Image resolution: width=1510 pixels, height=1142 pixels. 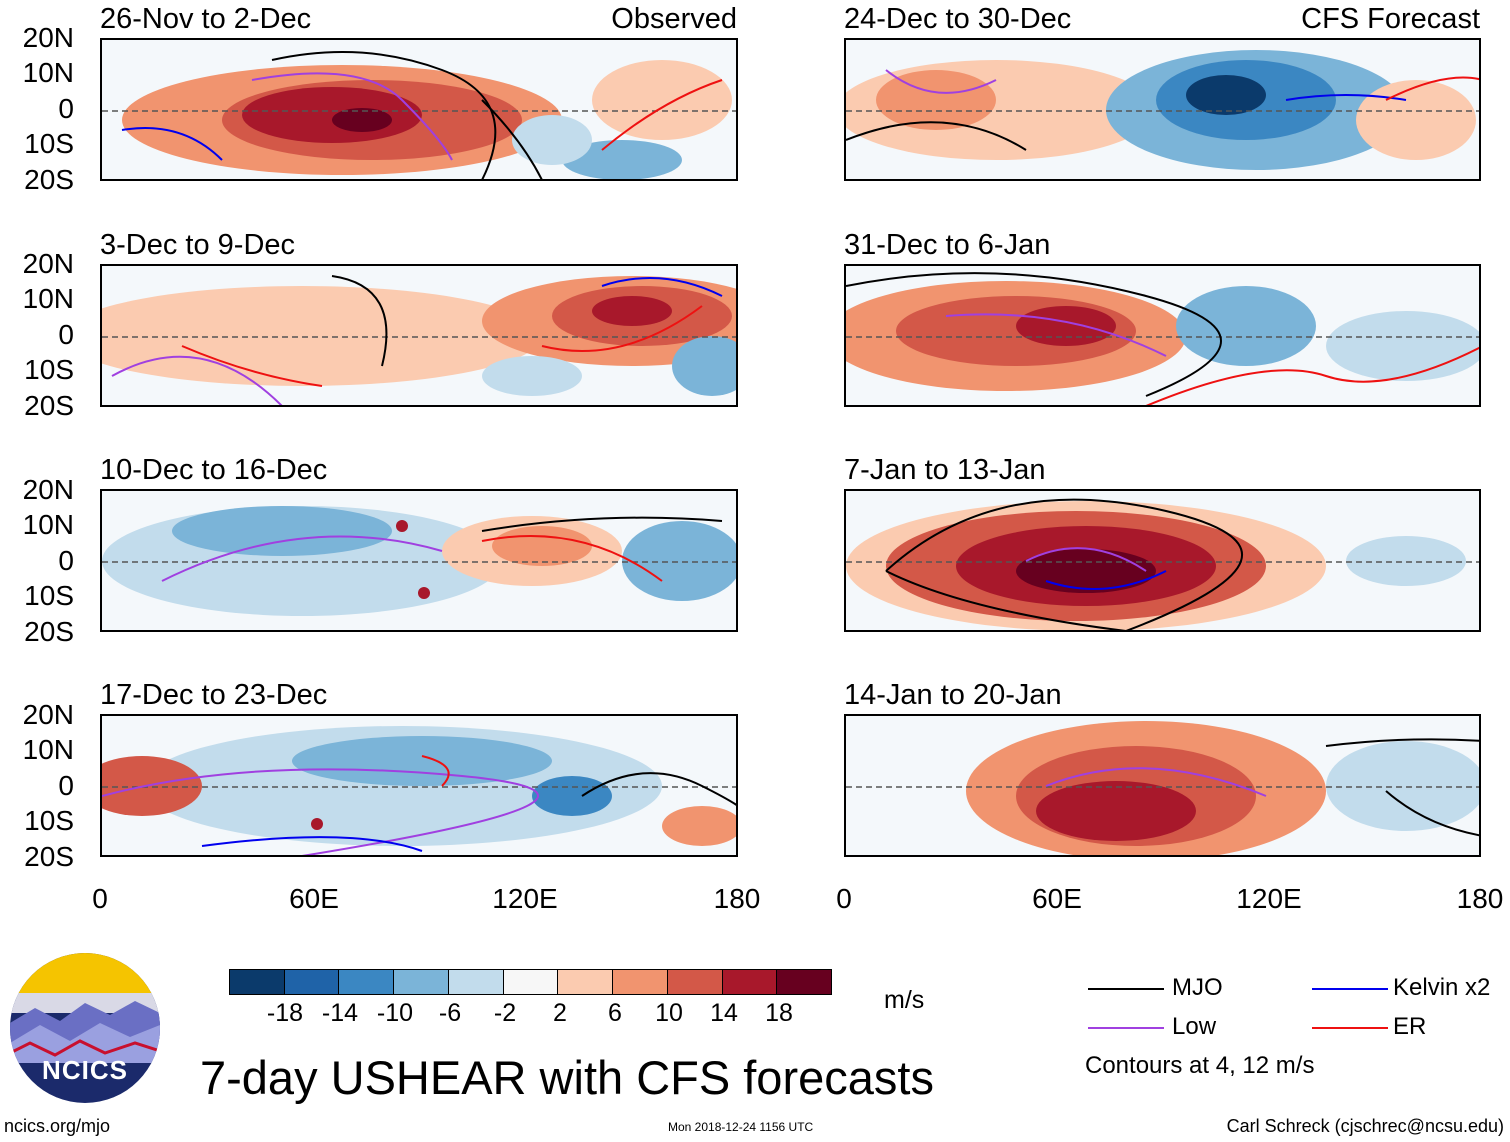 I want to click on colorbar-tick: -18, so click(x=285, y=1013).